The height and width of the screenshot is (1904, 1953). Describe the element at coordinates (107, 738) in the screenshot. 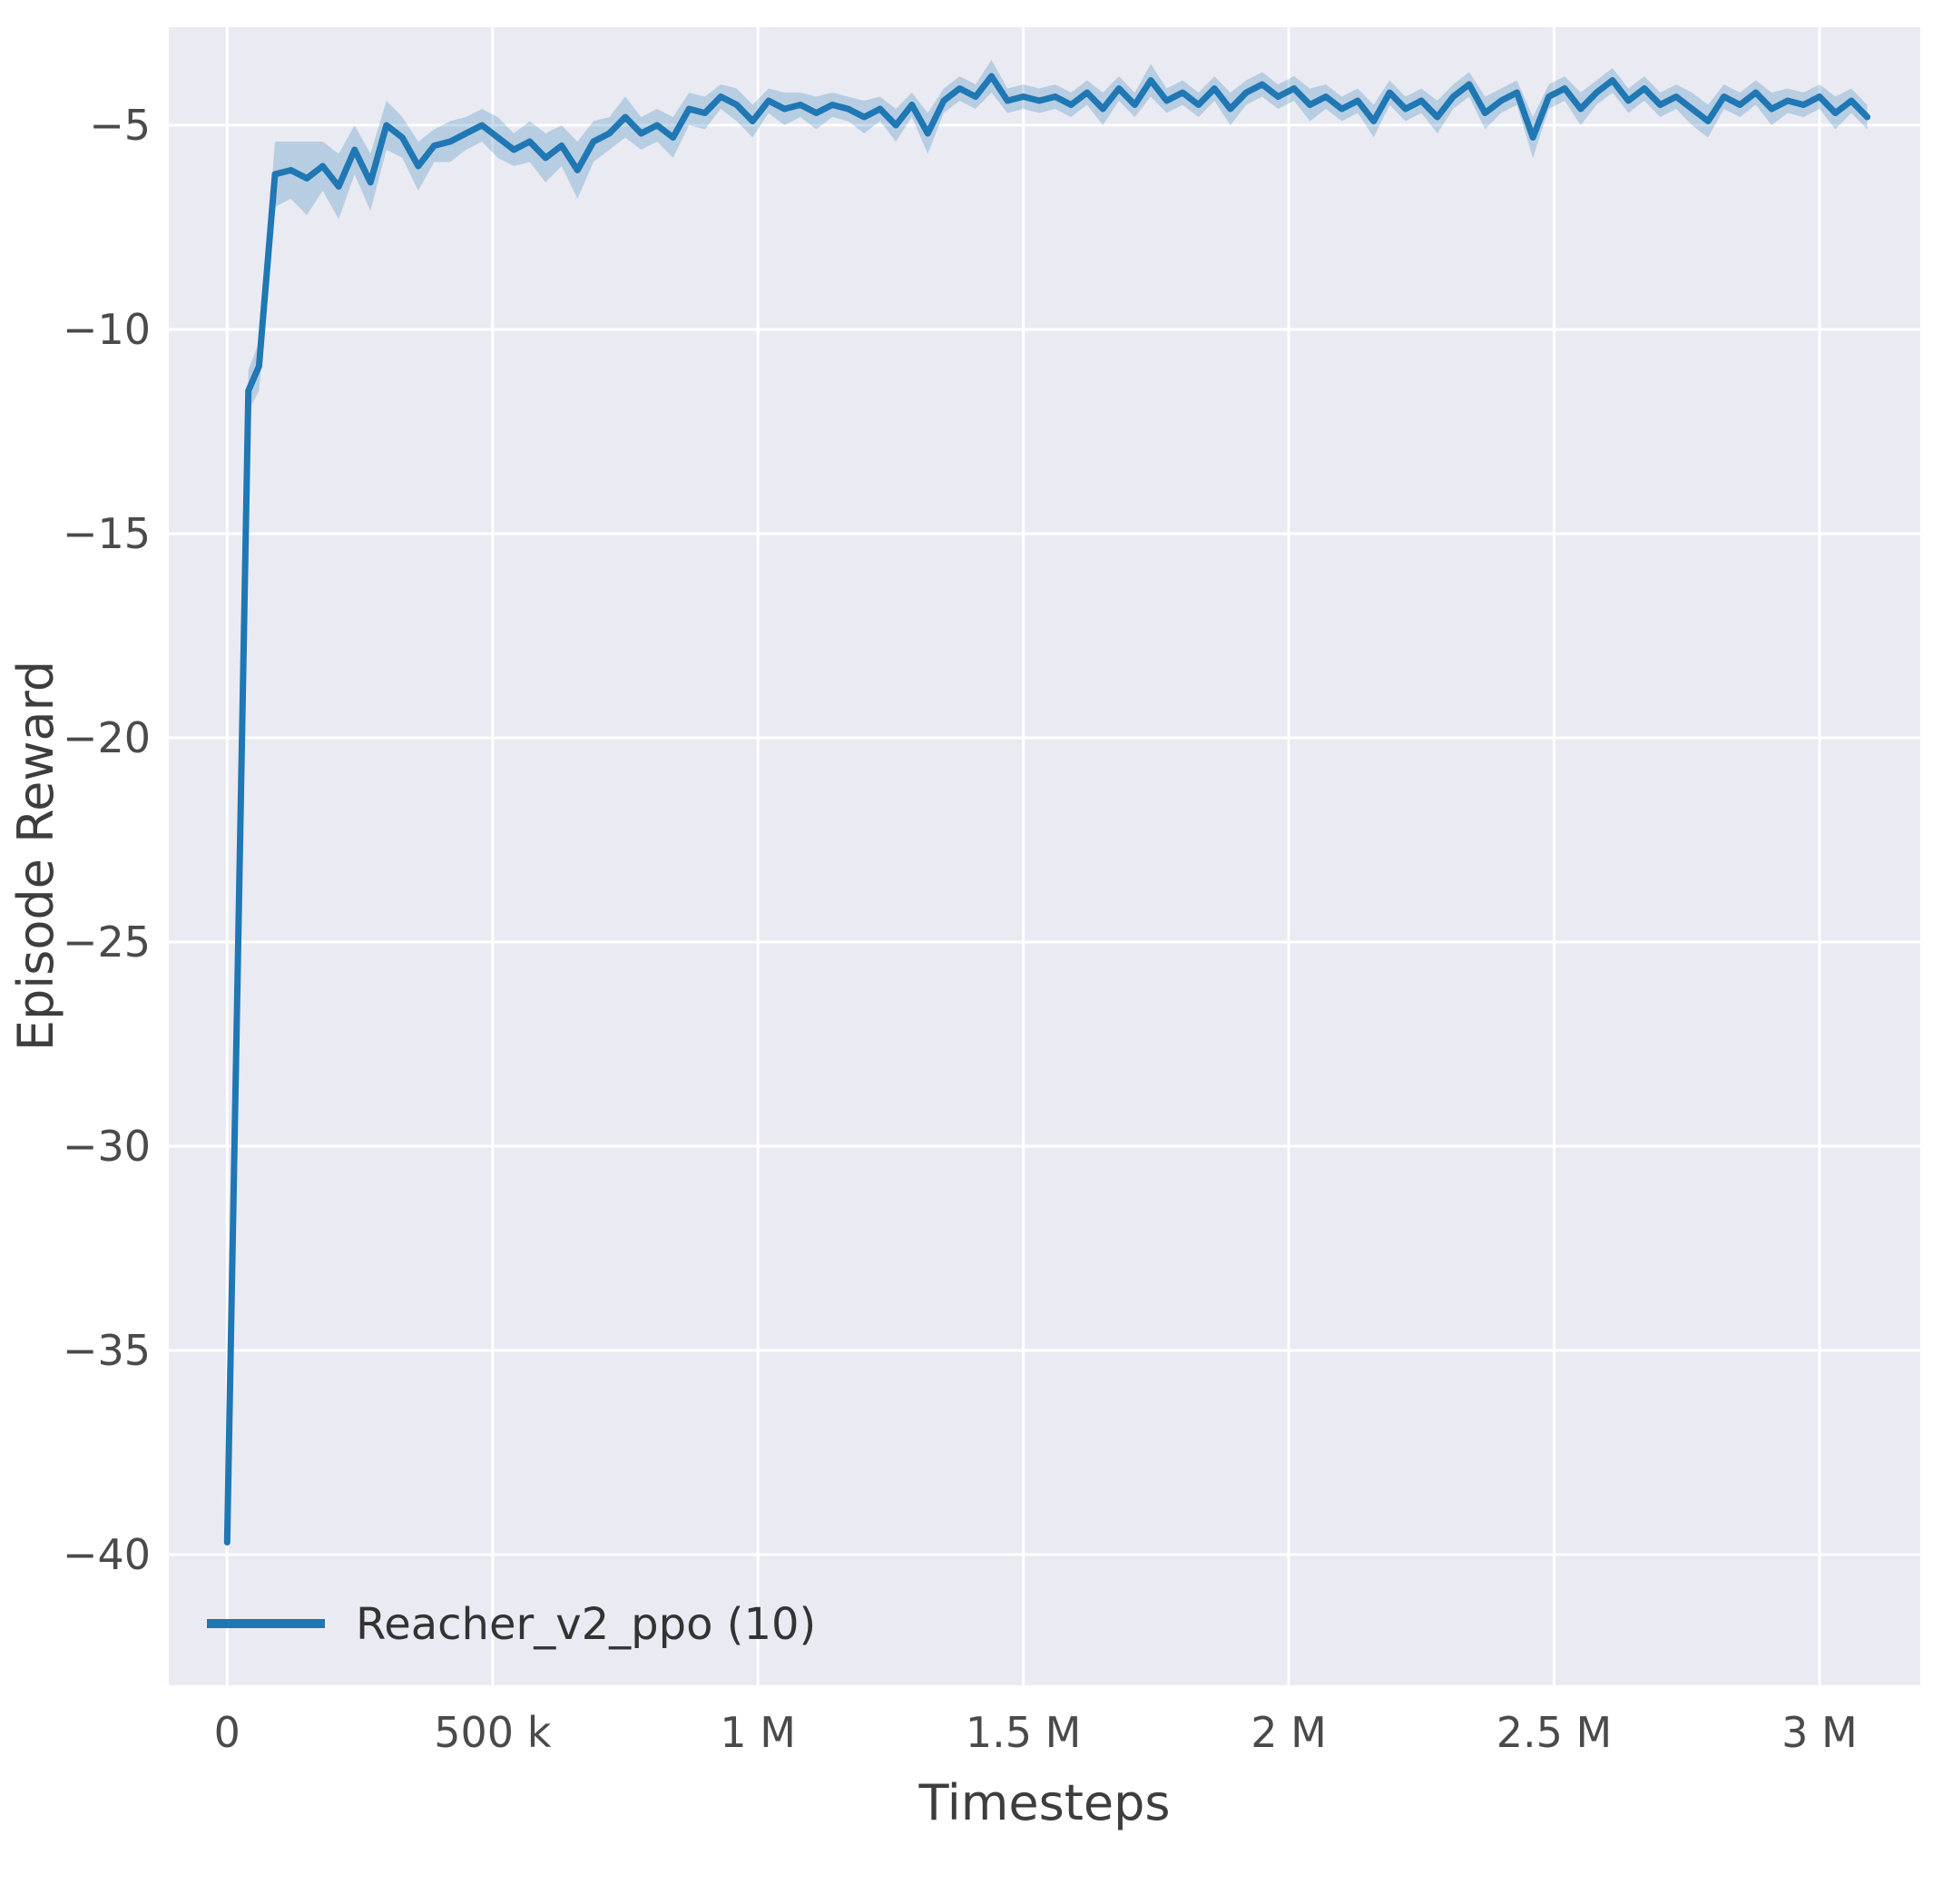

I see `y-tick-label: −20` at that location.